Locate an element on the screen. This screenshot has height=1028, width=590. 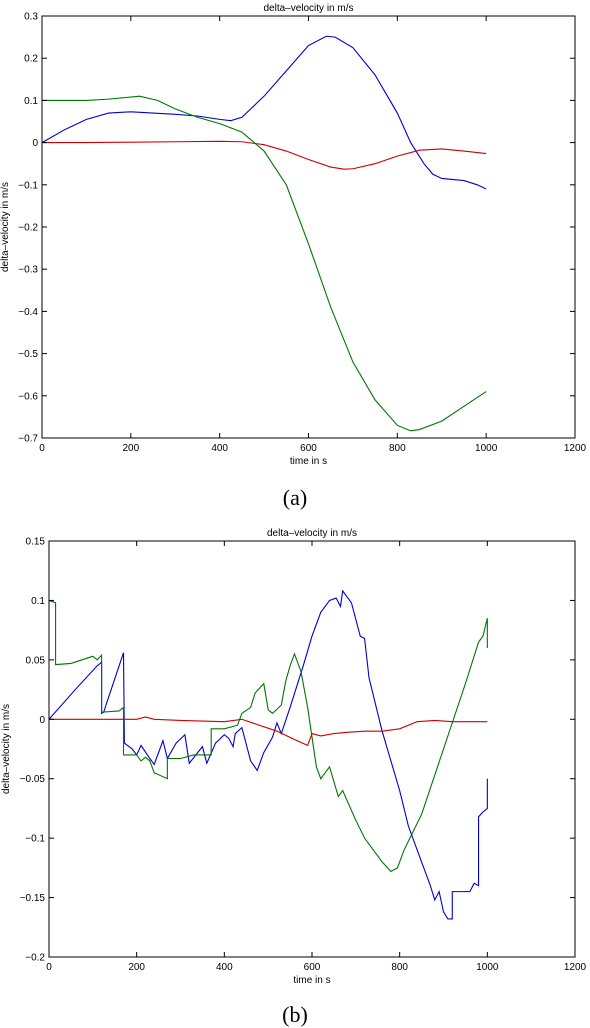
y-tick-label: −0.7 is located at coordinates (28, 439).